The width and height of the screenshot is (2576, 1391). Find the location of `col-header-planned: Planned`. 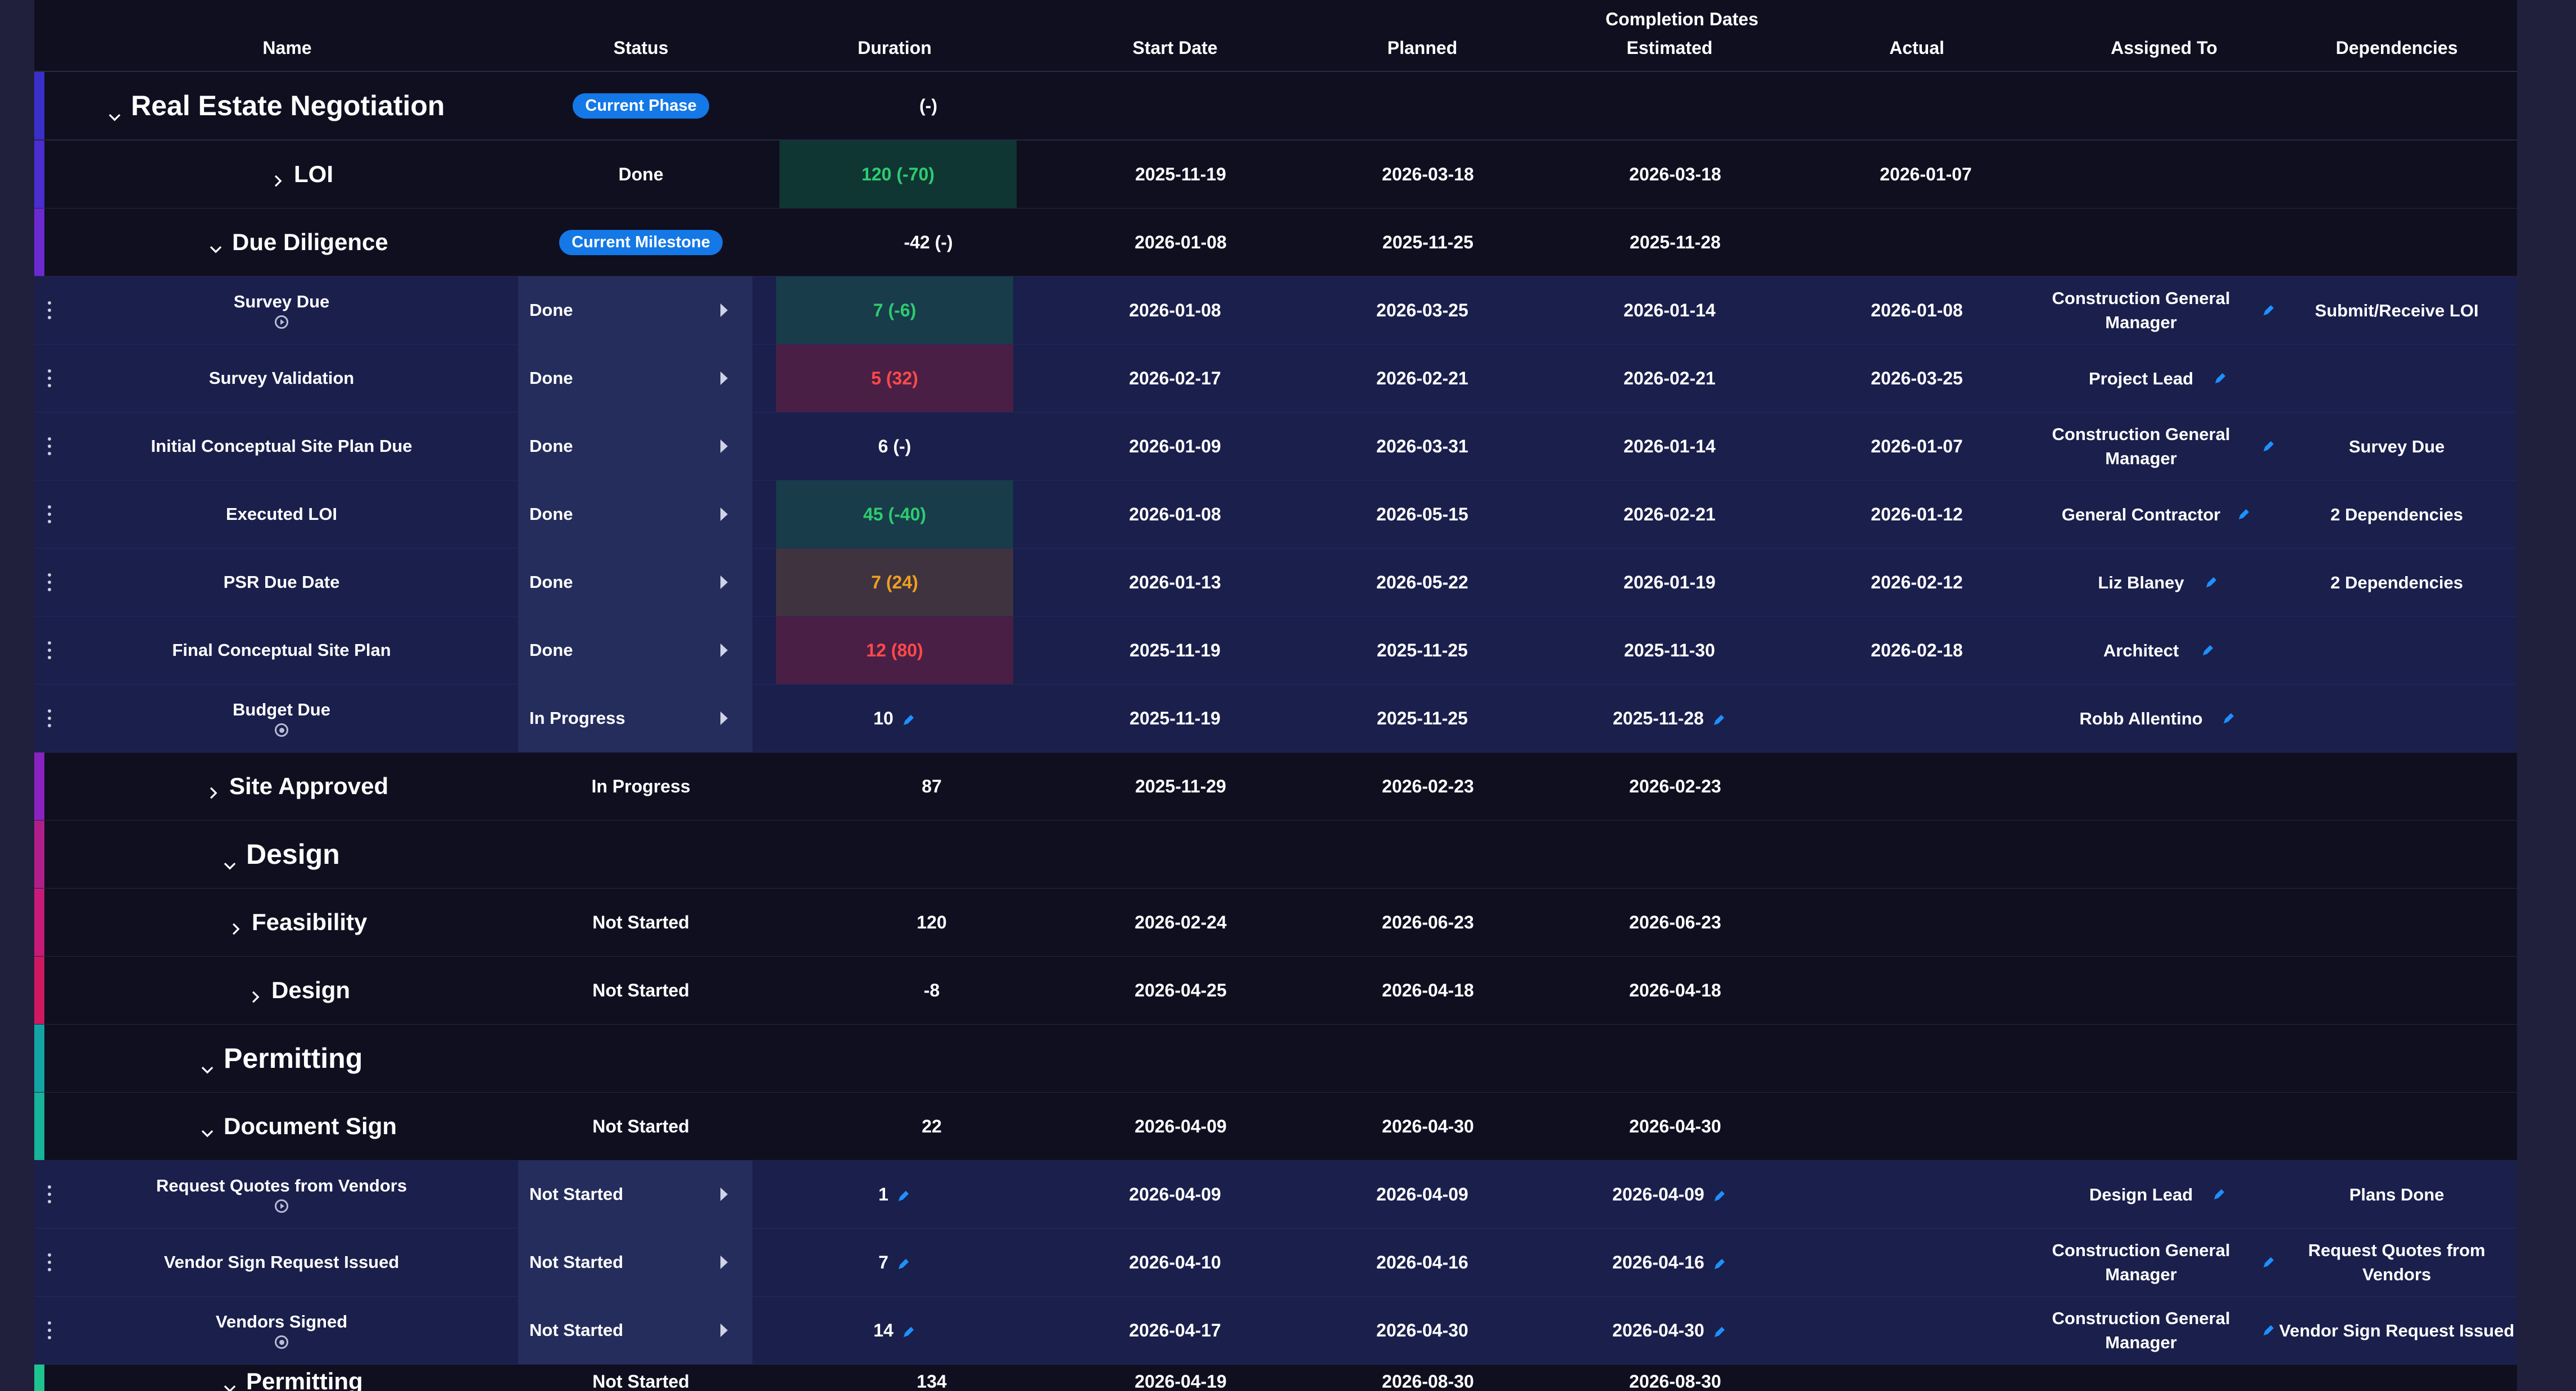

col-header-planned: Planned is located at coordinates (1422, 48).